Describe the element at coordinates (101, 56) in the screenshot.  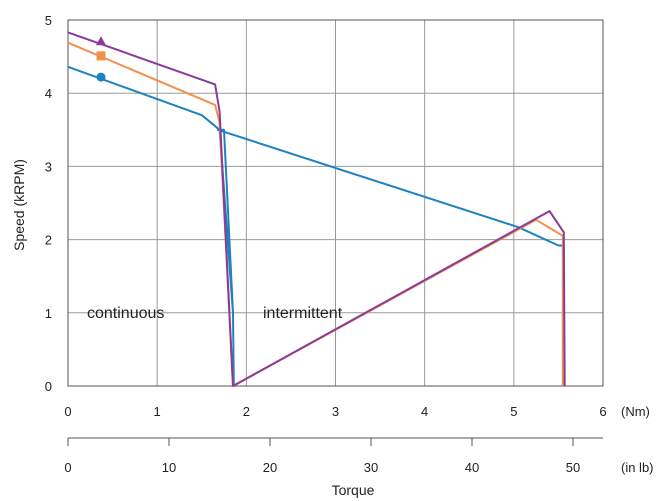
I see `series-marker-square` at that location.